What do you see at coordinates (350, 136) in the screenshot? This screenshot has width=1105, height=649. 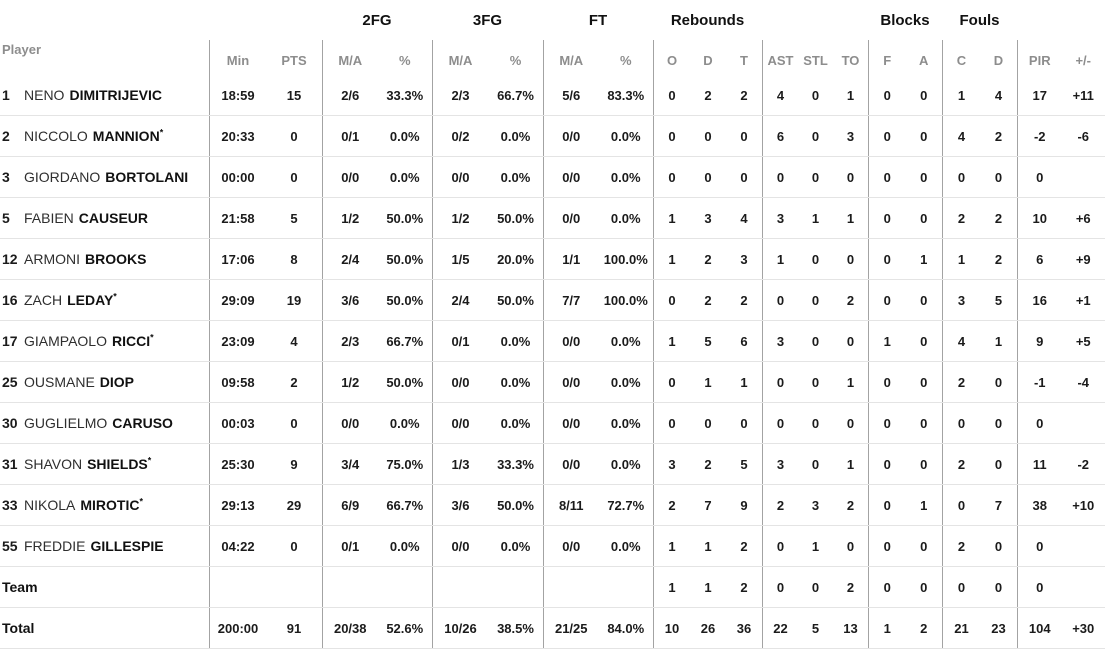 I see `stat-cell: 0/1` at bounding box center [350, 136].